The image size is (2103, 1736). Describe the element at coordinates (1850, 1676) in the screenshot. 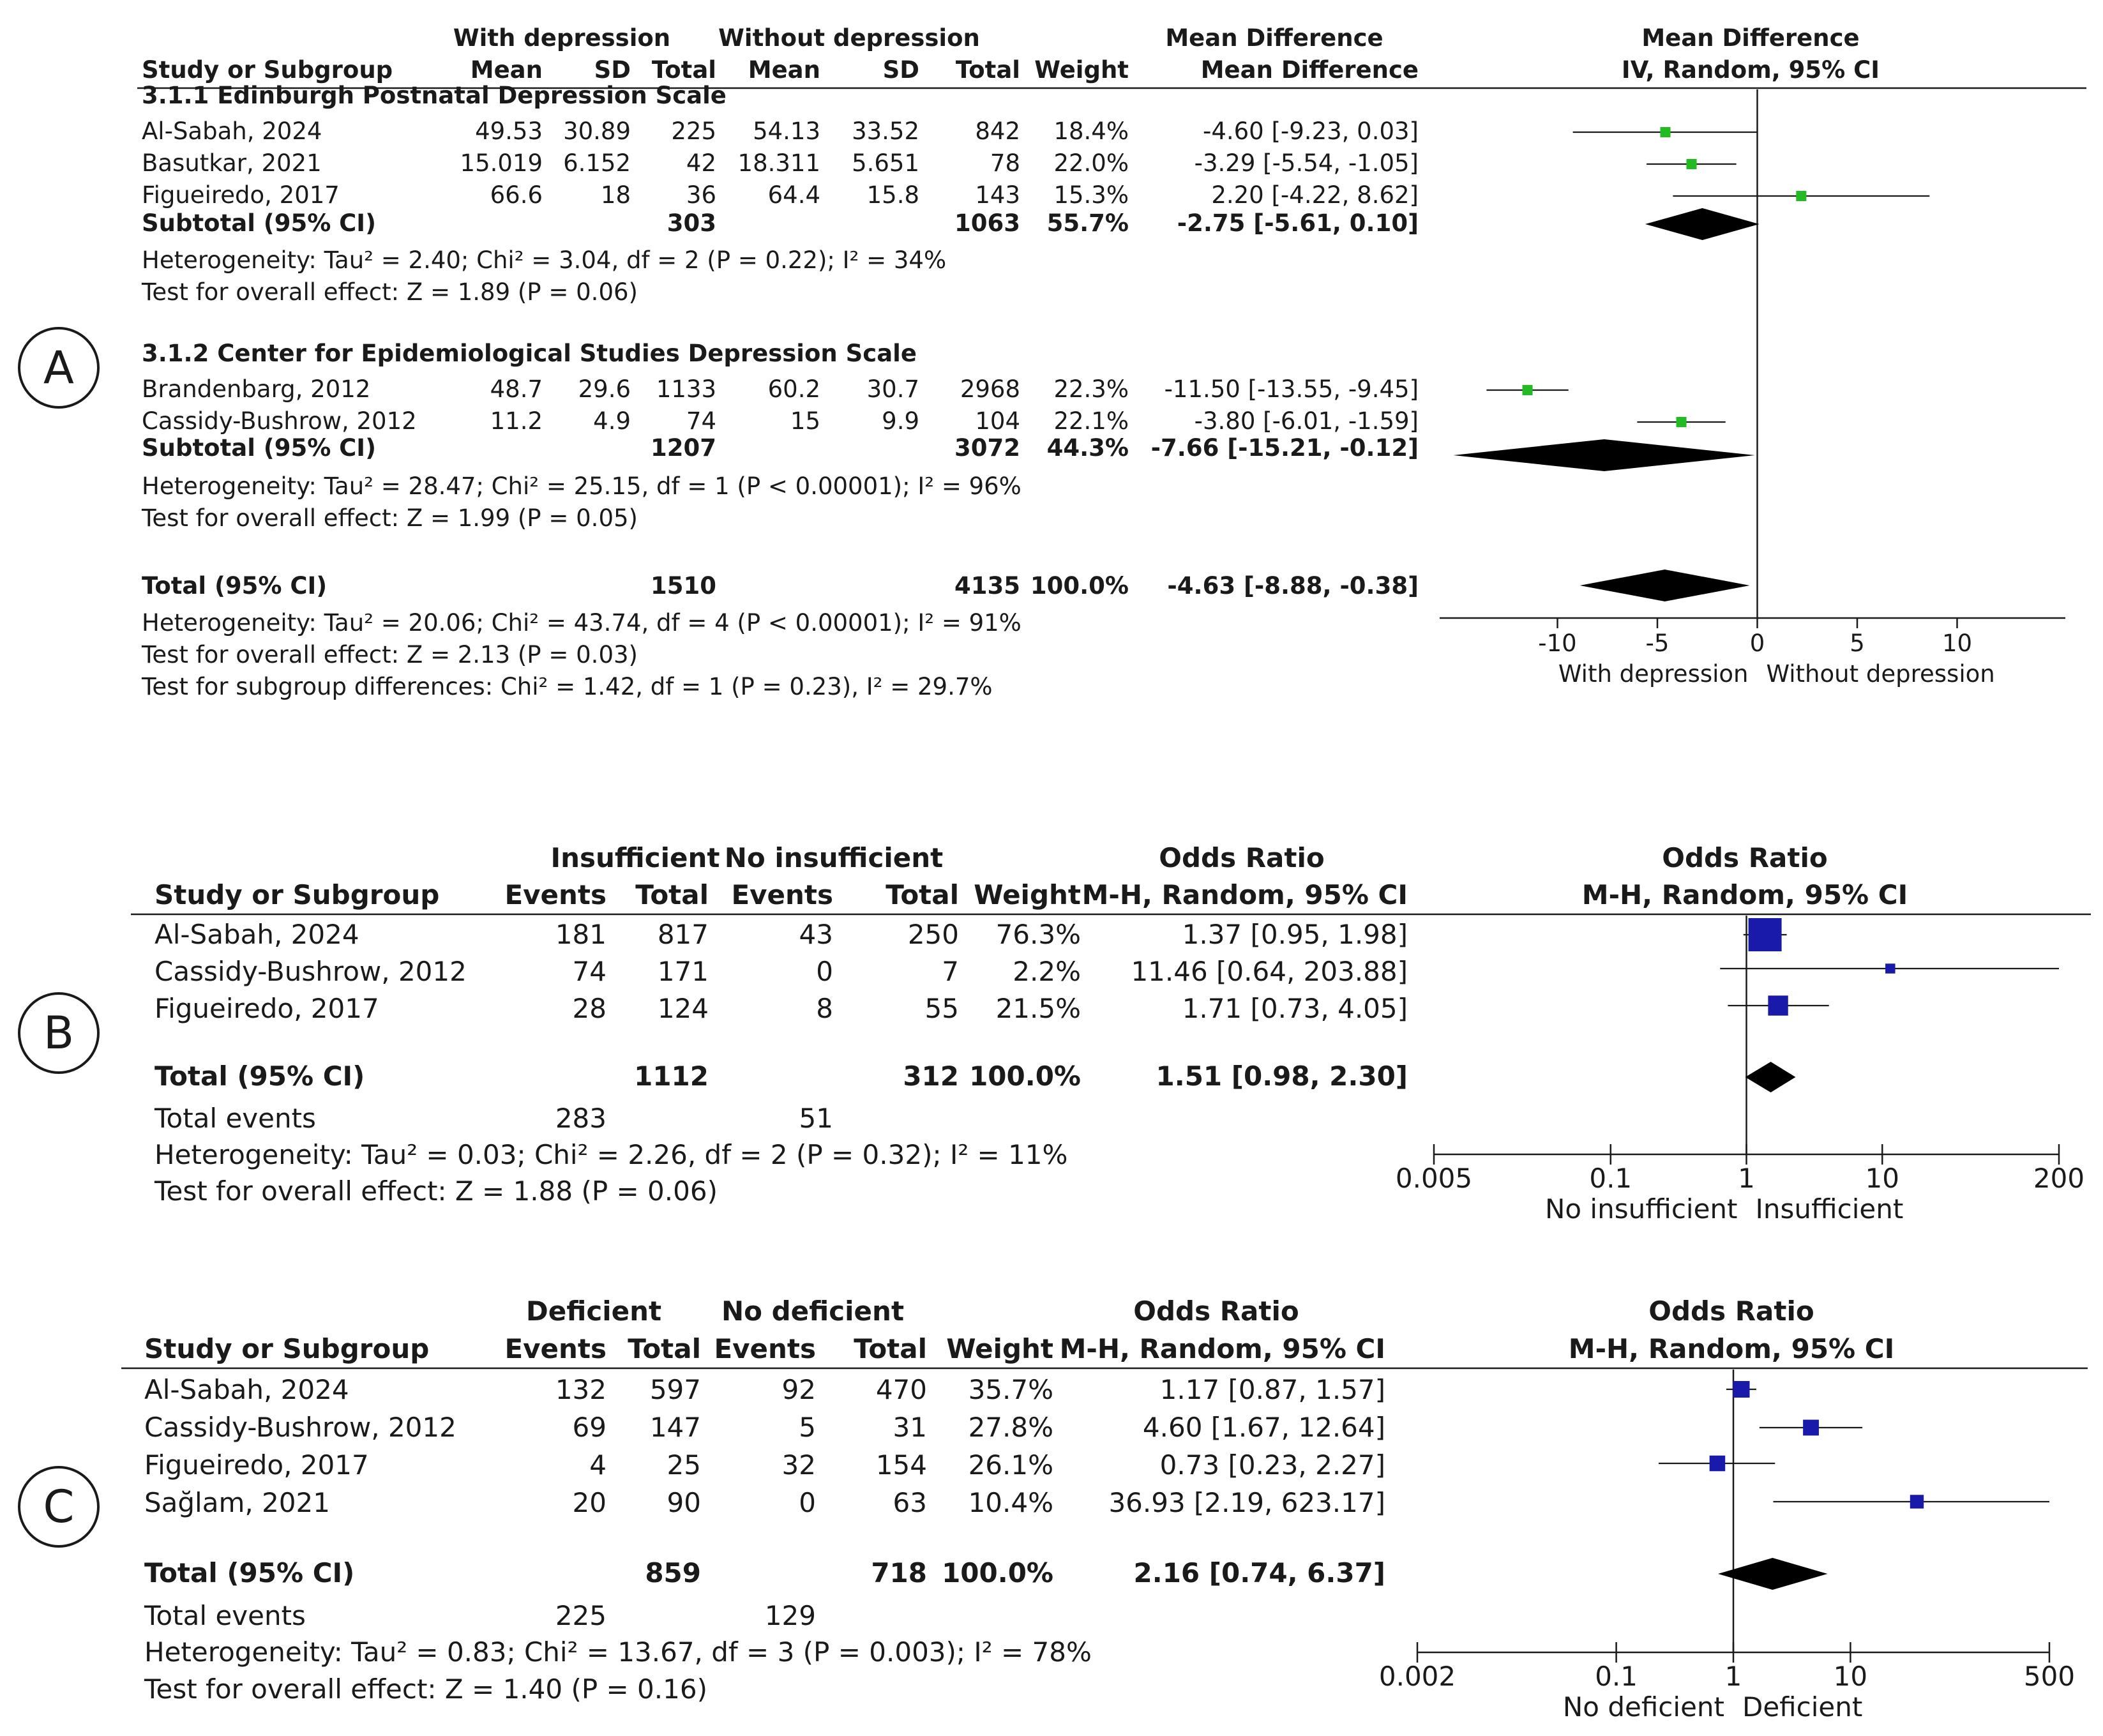

I see `x-axis-tick-label: 10` at that location.